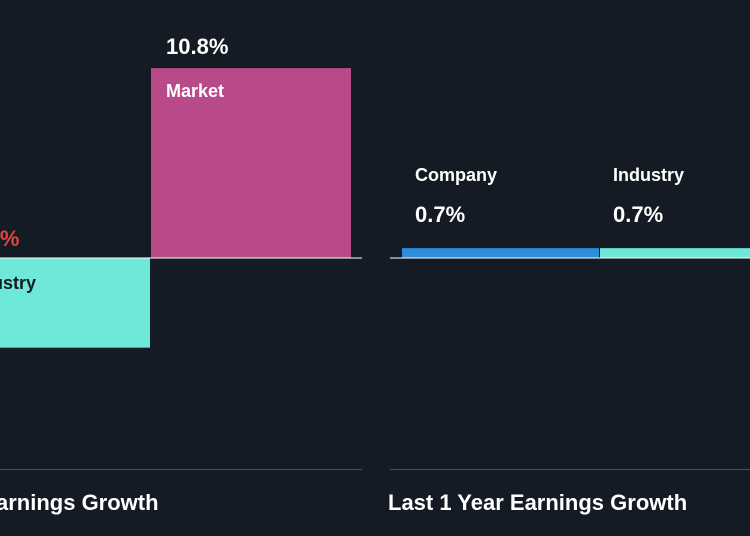  What do you see at coordinates (79, 502) in the screenshot?
I see `chart-title: arnings Growth` at bounding box center [79, 502].